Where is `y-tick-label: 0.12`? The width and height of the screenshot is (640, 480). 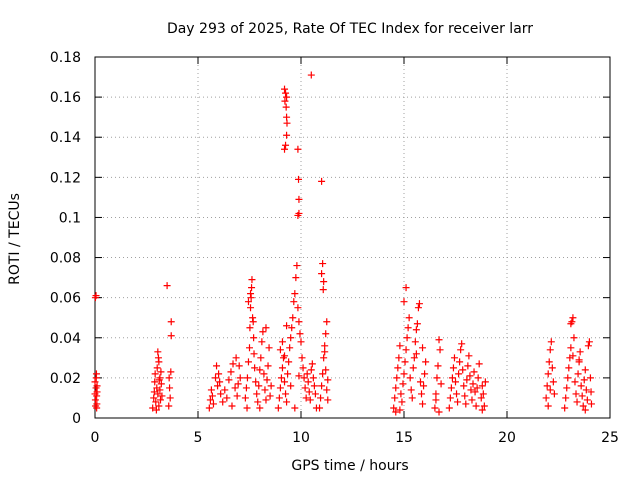 y-tick-label: 0.12 is located at coordinates (65, 178).